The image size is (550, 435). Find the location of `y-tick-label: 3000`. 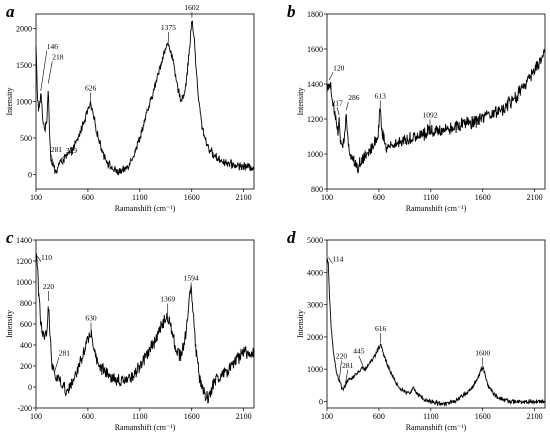

y-tick-label: 3000 is located at coordinates (315, 305).